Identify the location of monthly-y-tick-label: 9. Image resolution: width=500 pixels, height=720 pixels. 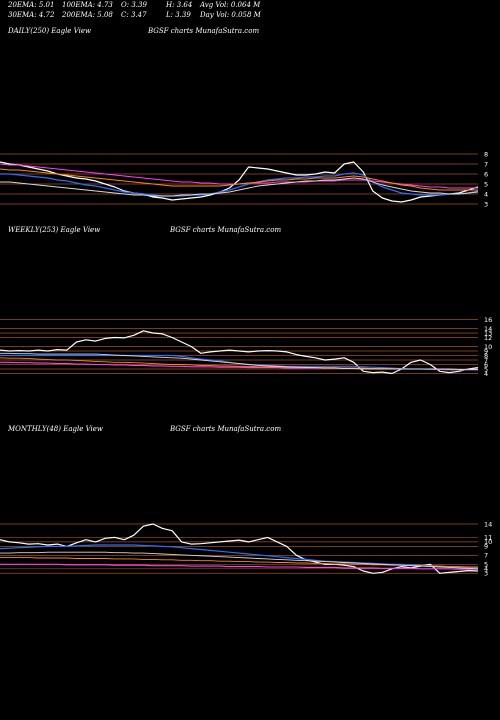
(486, 547).